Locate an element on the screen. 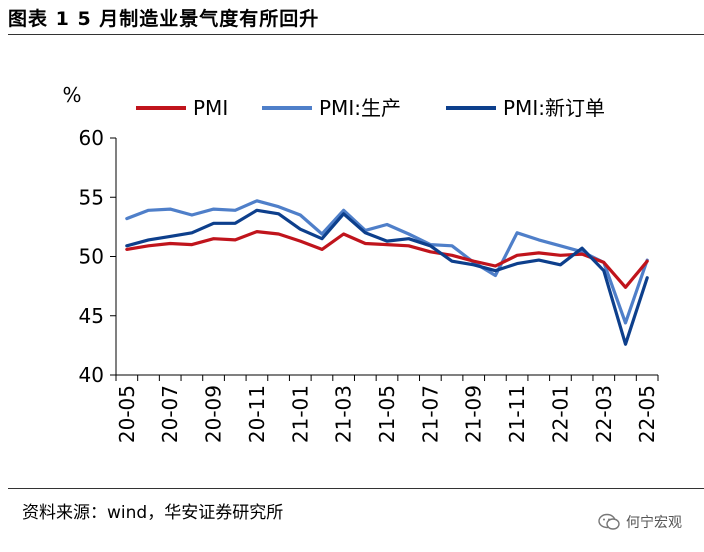 The height and width of the screenshot is (552, 704). watermark-text: 何宁宏观 is located at coordinates (654, 523).